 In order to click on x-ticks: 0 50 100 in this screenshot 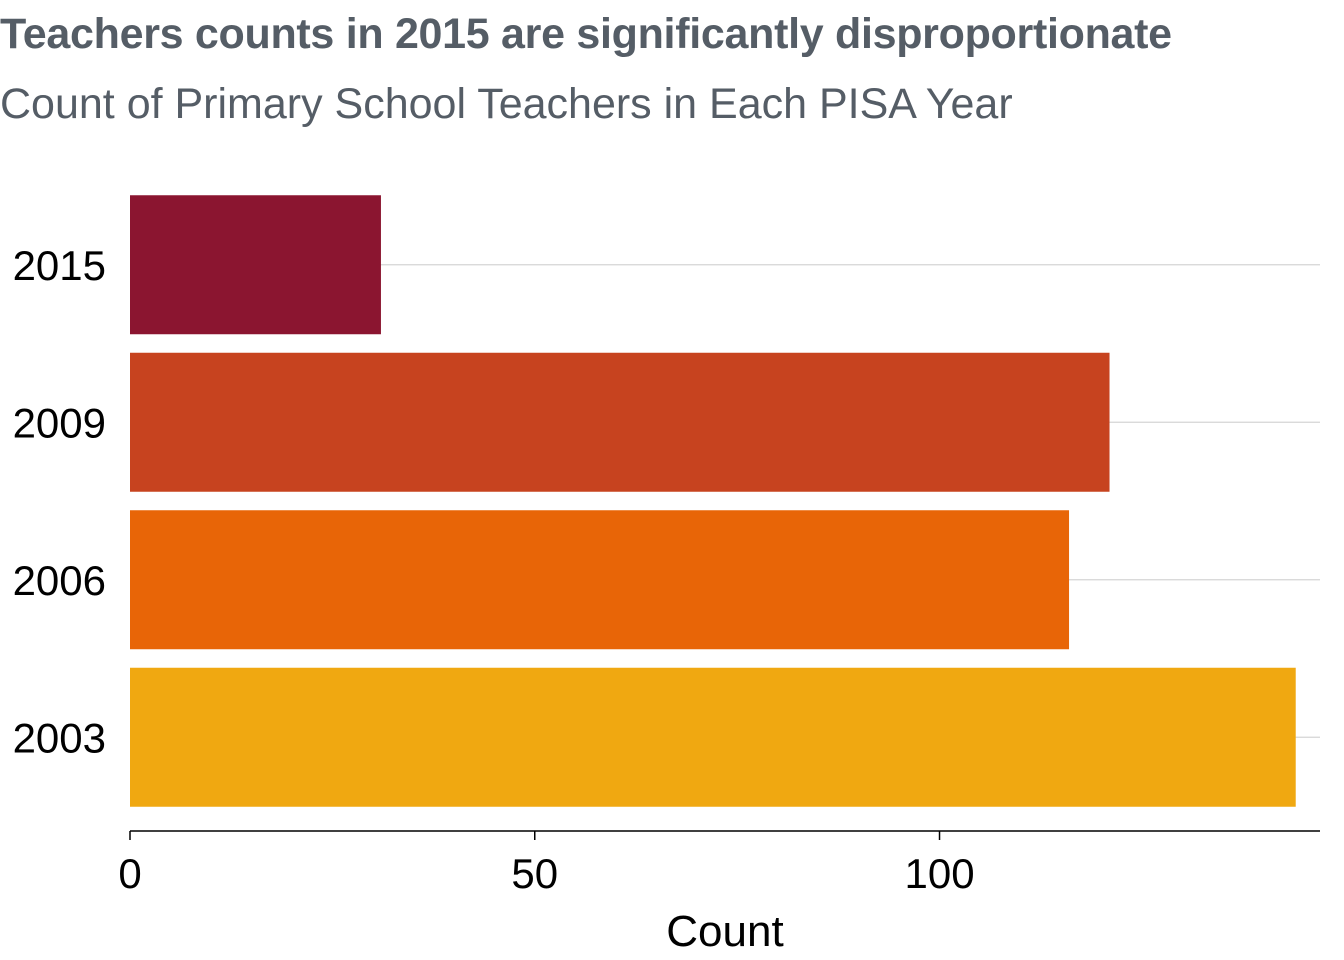, I will do `click(546, 864)`.